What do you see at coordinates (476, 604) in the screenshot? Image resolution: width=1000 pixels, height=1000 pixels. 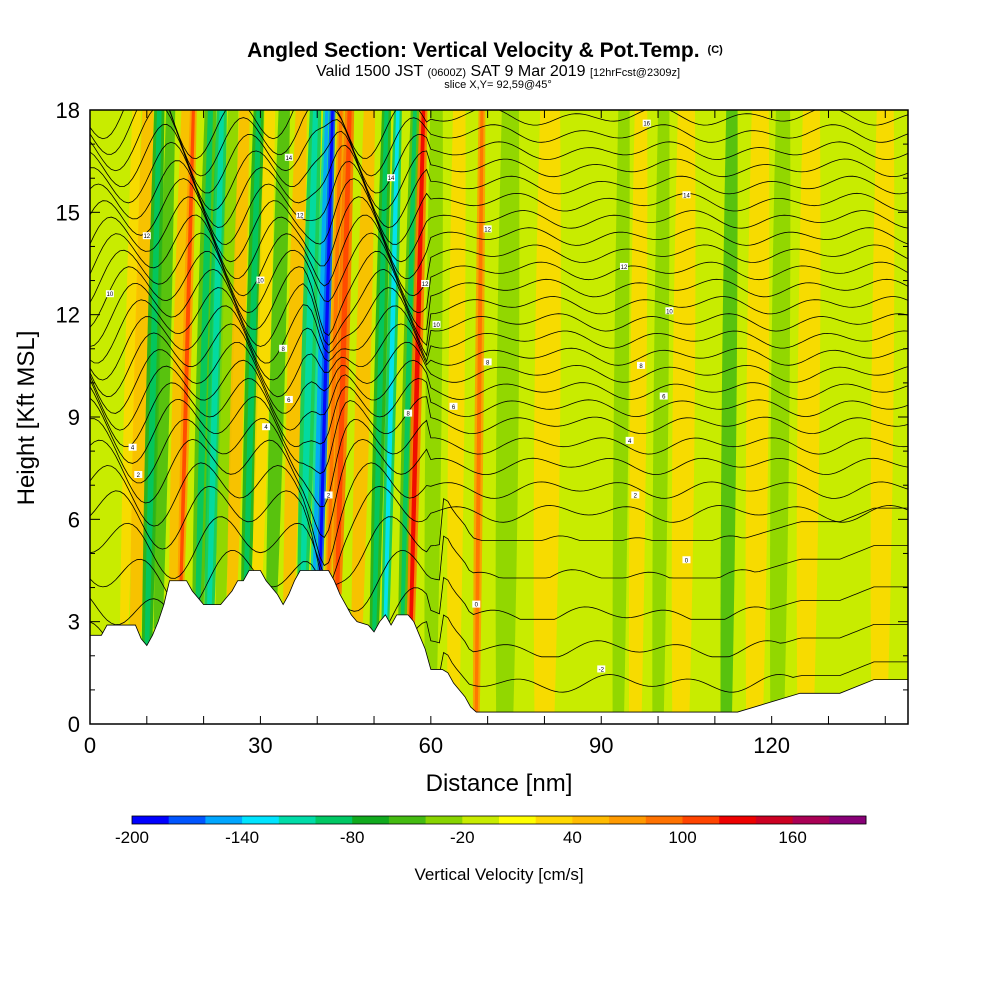 I see `contour-label-18: 0` at bounding box center [476, 604].